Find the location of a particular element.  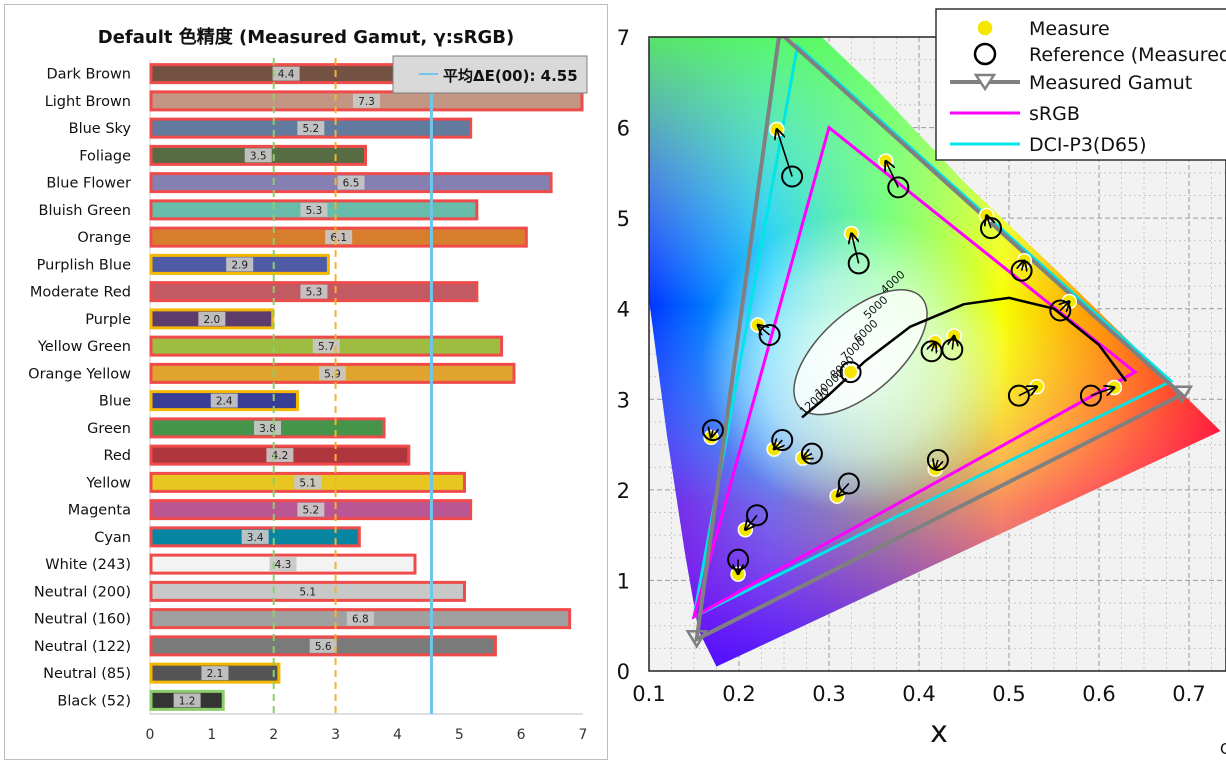

bar-category-label: Neutral (200) is located at coordinates (82, 592).